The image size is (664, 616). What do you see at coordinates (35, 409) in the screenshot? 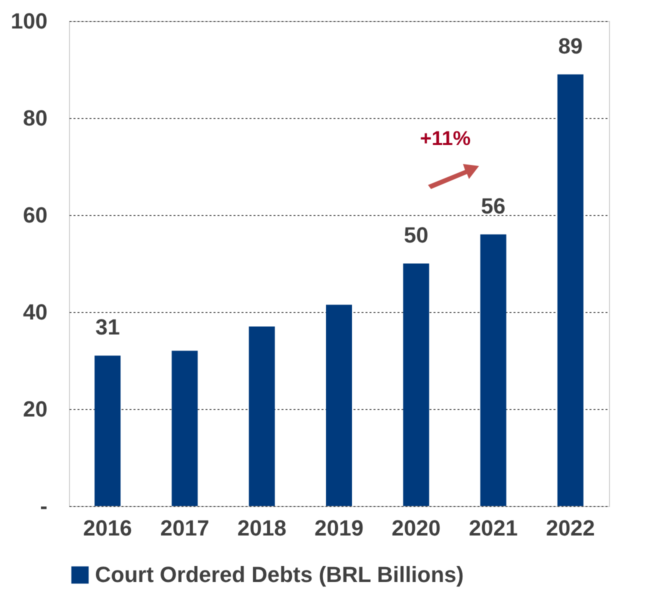
I see `y-tick-label: 20` at bounding box center [35, 409].